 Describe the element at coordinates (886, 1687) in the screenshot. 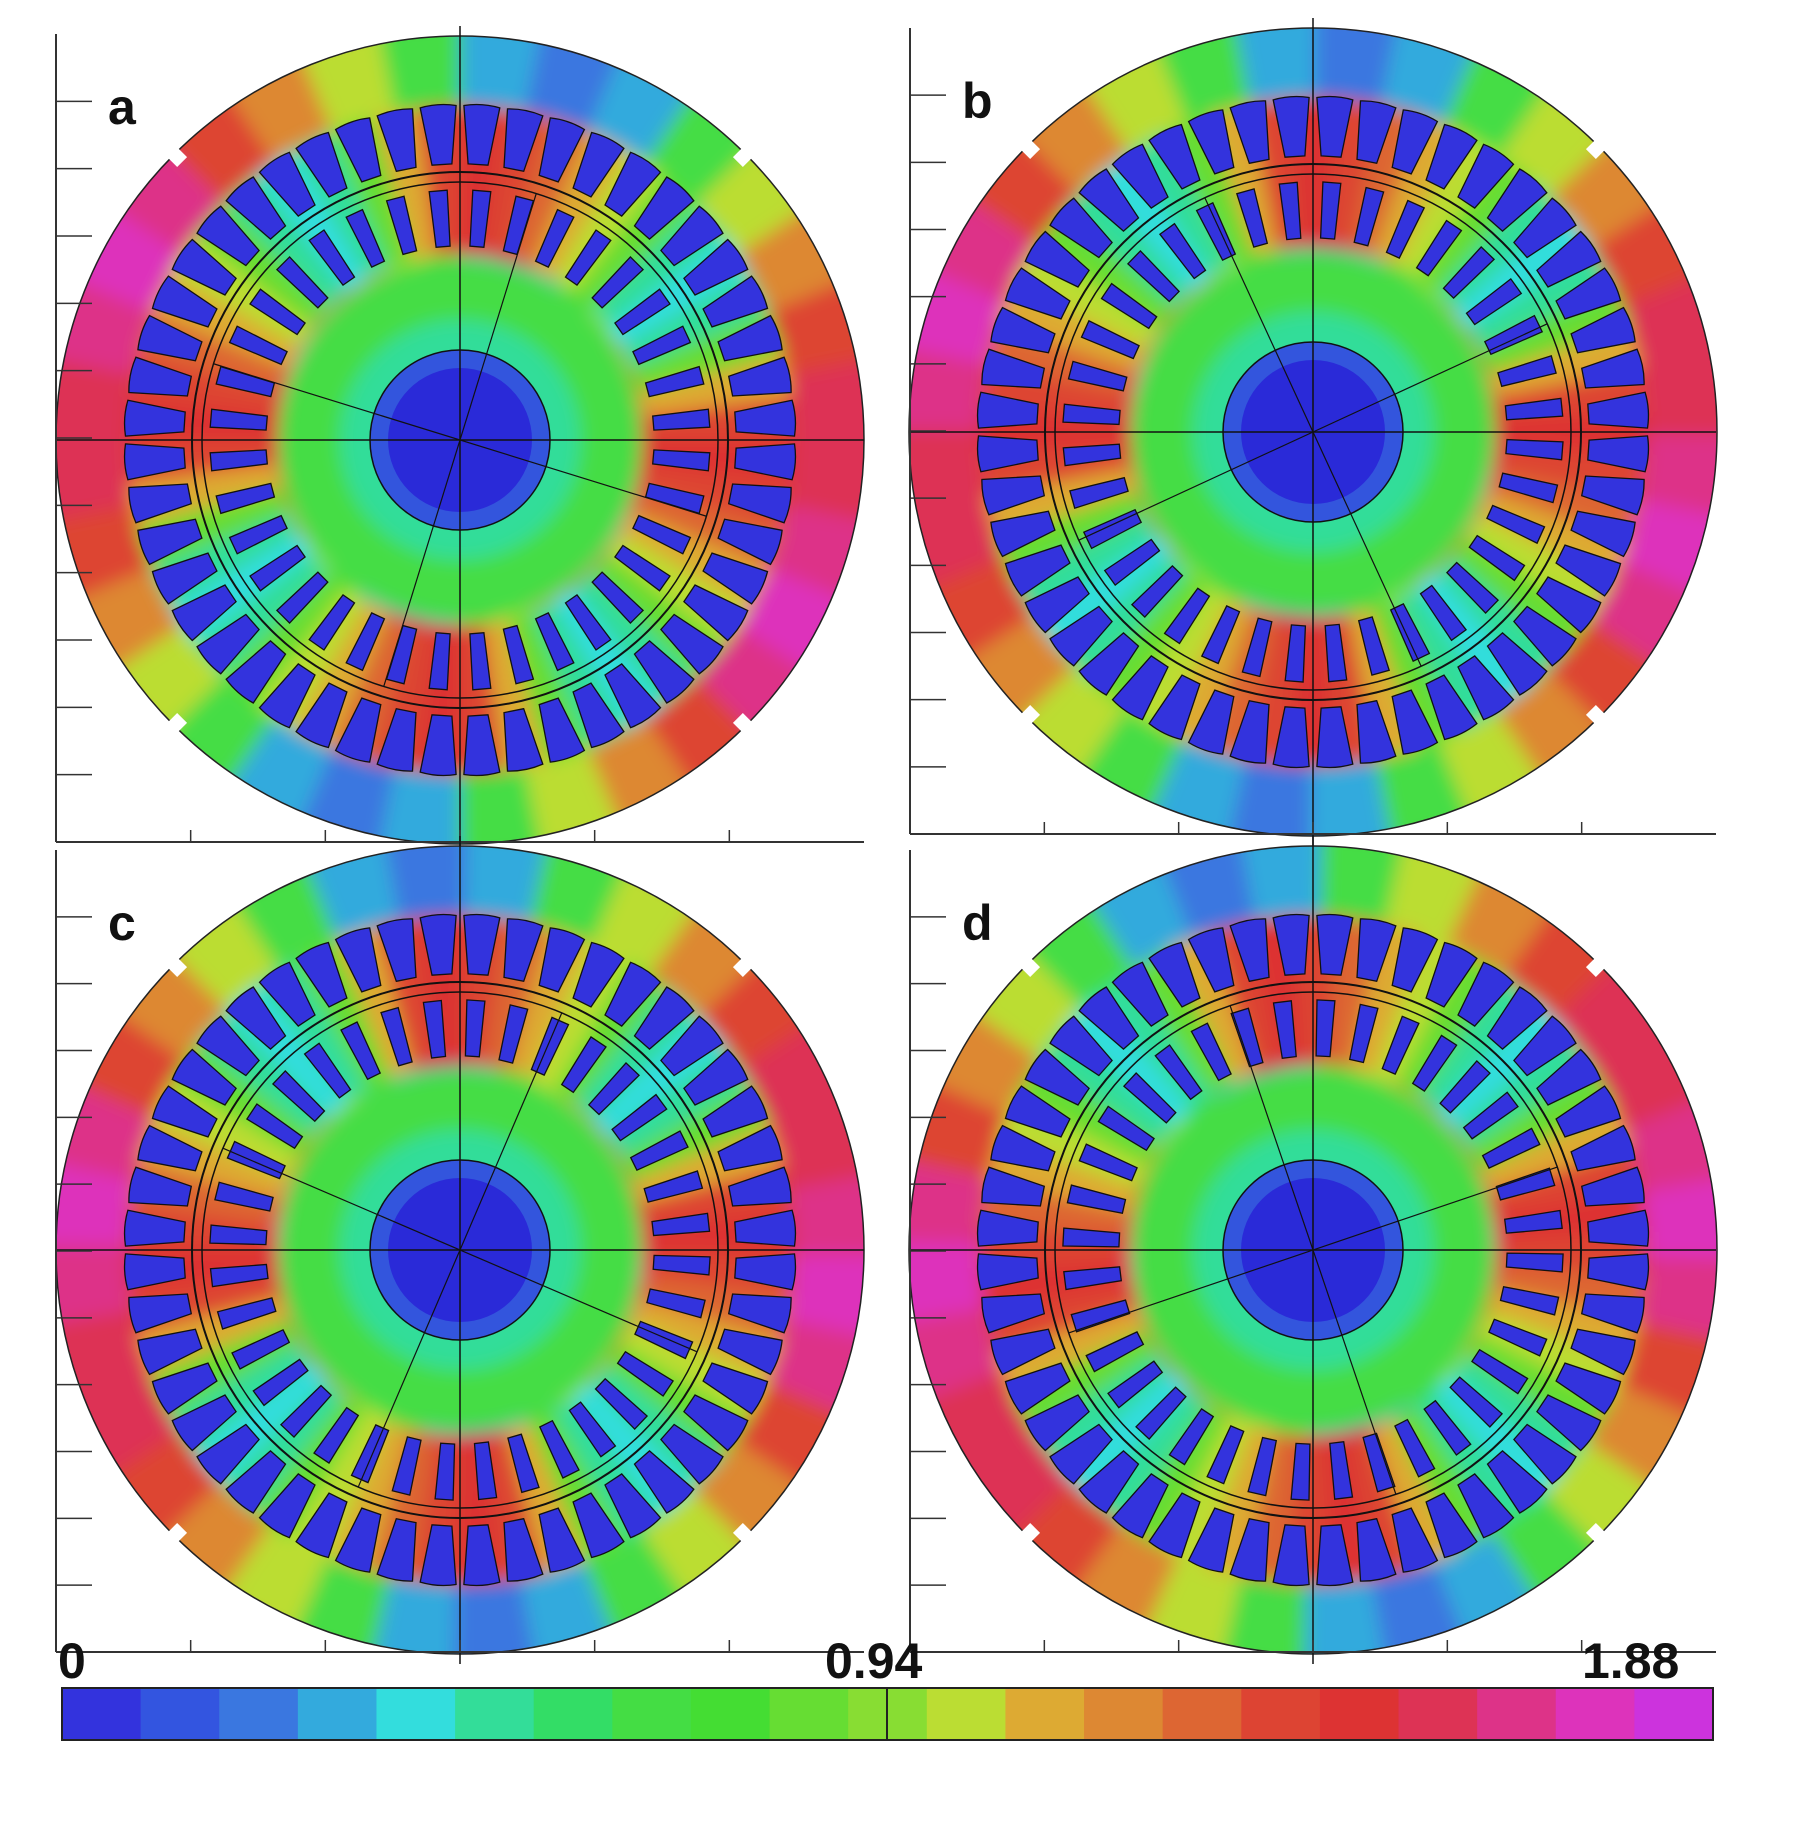

I see `colorbar: 0 0.94 1.88` at that location.